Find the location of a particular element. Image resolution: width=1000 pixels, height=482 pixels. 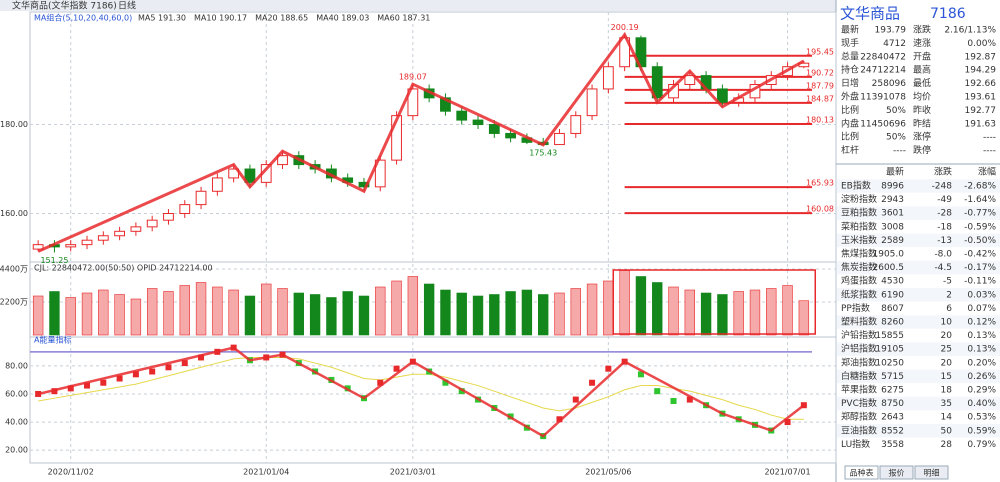

index-name: 塑料指数 is located at coordinates (859, 322).